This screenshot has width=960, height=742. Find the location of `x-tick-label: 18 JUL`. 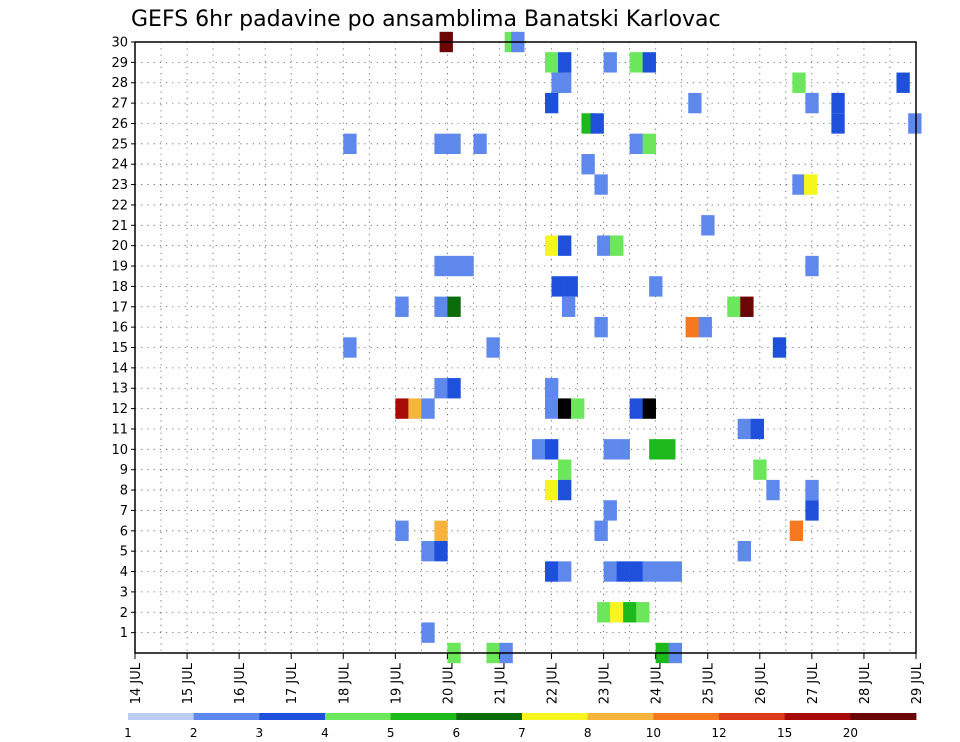

x-tick-label: 18 JUL is located at coordinates (344, 683).